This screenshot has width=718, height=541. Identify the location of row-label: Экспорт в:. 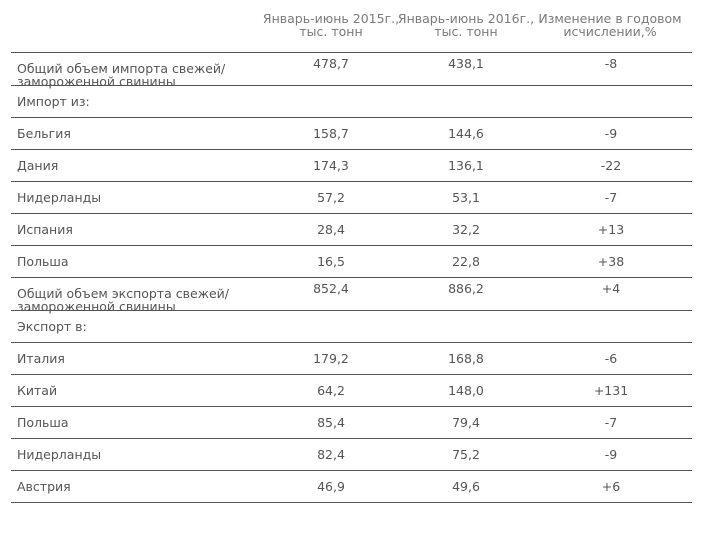
(52, 326).